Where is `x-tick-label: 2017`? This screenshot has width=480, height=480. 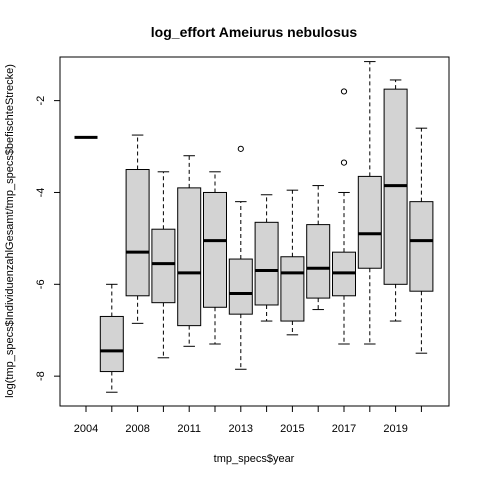 x-tick-label: 2017 is located at coordinates (344, 429).